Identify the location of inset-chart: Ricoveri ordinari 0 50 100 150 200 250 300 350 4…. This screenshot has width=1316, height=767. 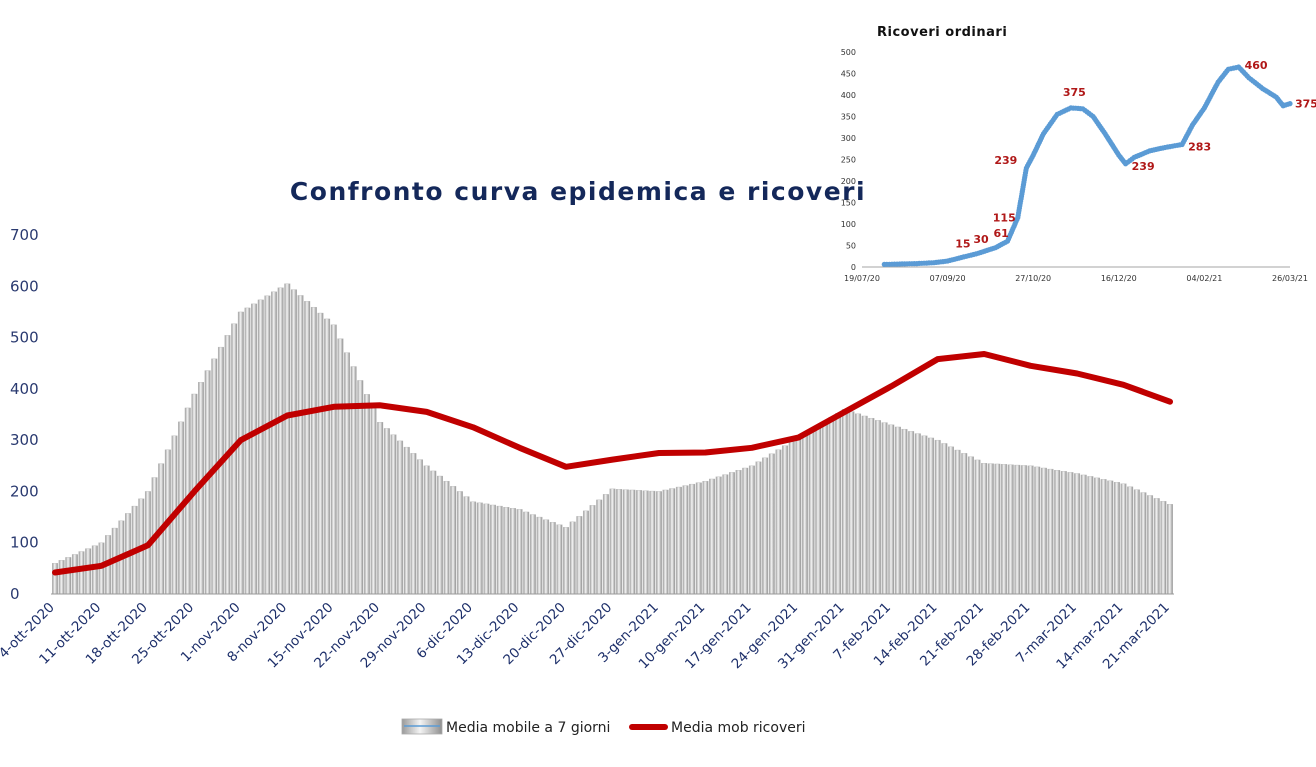
(1078, 154).